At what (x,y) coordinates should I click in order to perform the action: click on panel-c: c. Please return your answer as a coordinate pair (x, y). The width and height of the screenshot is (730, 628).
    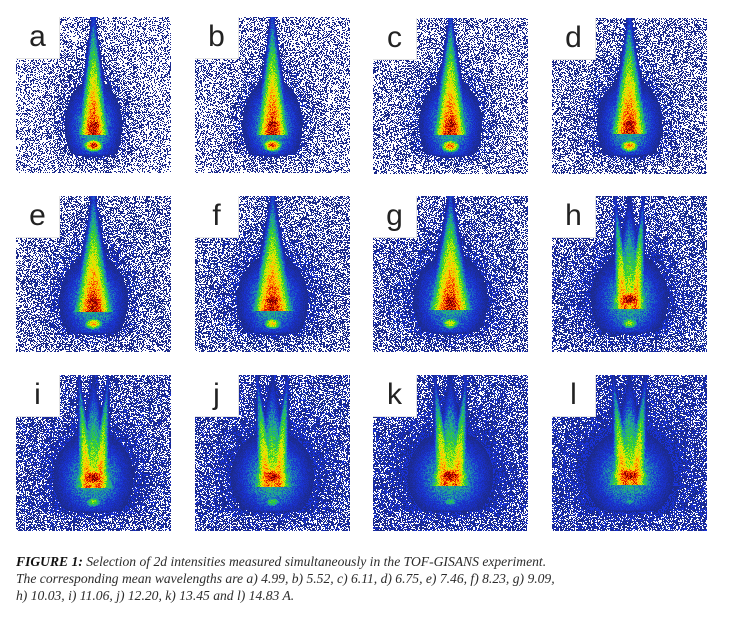
    Looking at the image, I should click on (450, 96).